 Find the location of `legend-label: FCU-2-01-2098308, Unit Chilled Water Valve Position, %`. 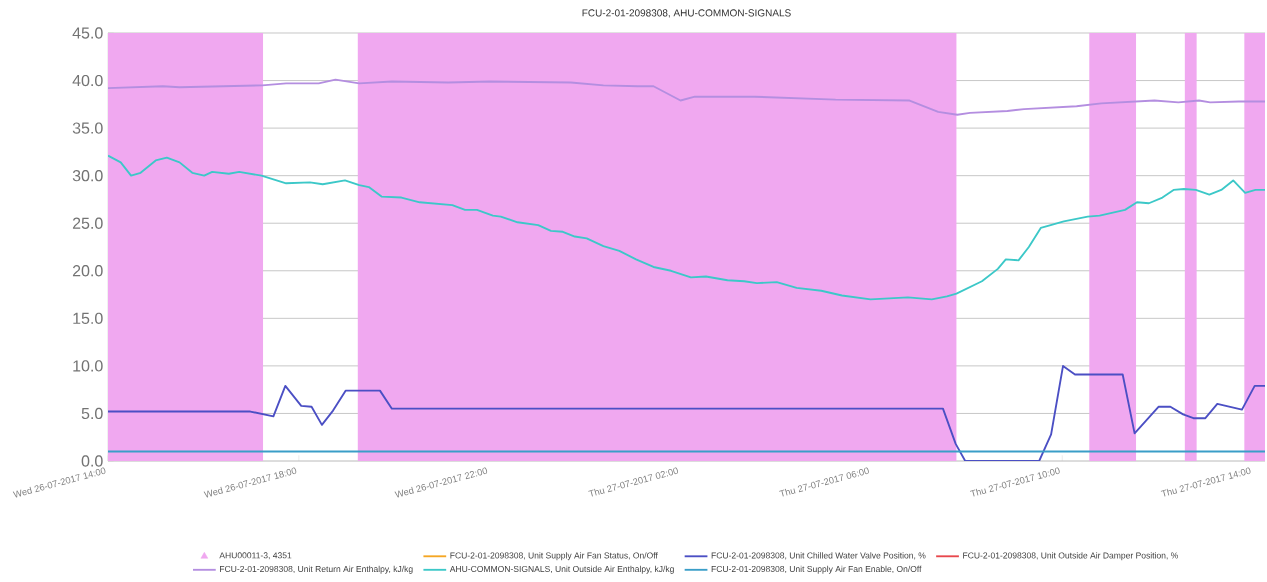

legend-label: FCU-2-01-2098308, Unit Chilled Water Valve Position, % is located at coordinates (818, 556).